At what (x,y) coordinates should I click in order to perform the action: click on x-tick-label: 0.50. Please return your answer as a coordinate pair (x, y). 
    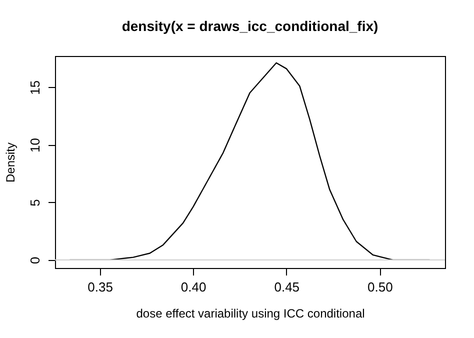
    Looking at the image, I should click on (380, 287).